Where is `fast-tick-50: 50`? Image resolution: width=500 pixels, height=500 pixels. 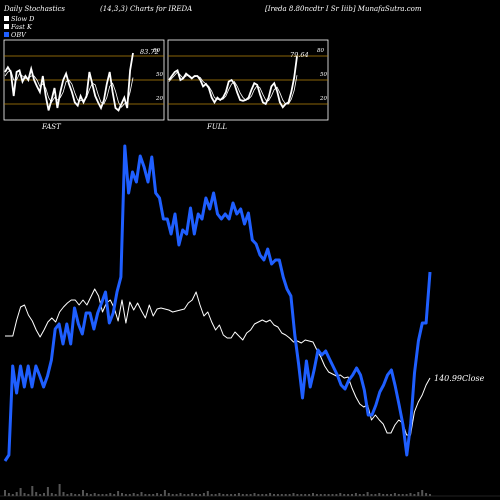 fast-tick-50: 50 is located at coordinates (159, 75).